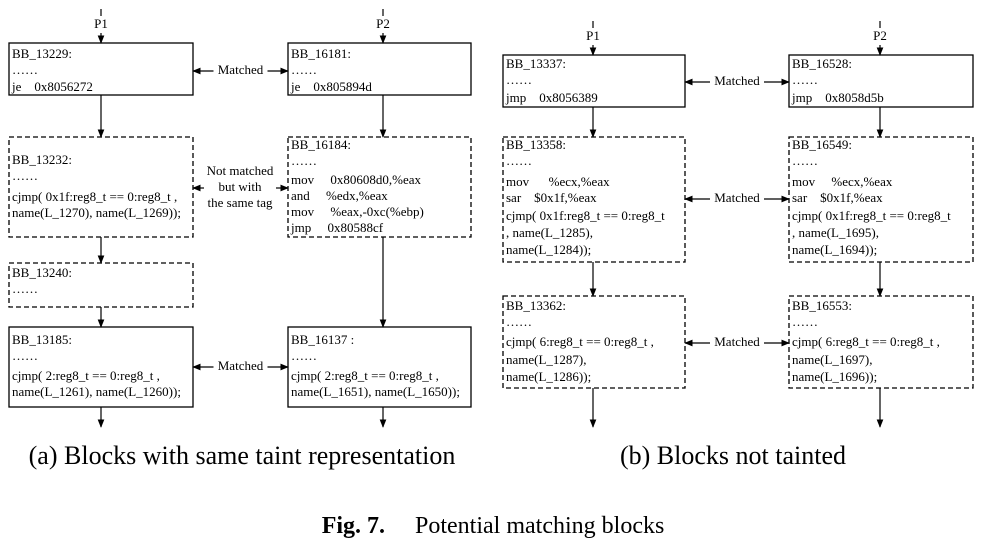 The height and width of the screenshot is (549, 990). What do you see at coordinates (42, 53) in the screenshot?
I see `block-line: BB_13229:` at bounding box center [42, 53].